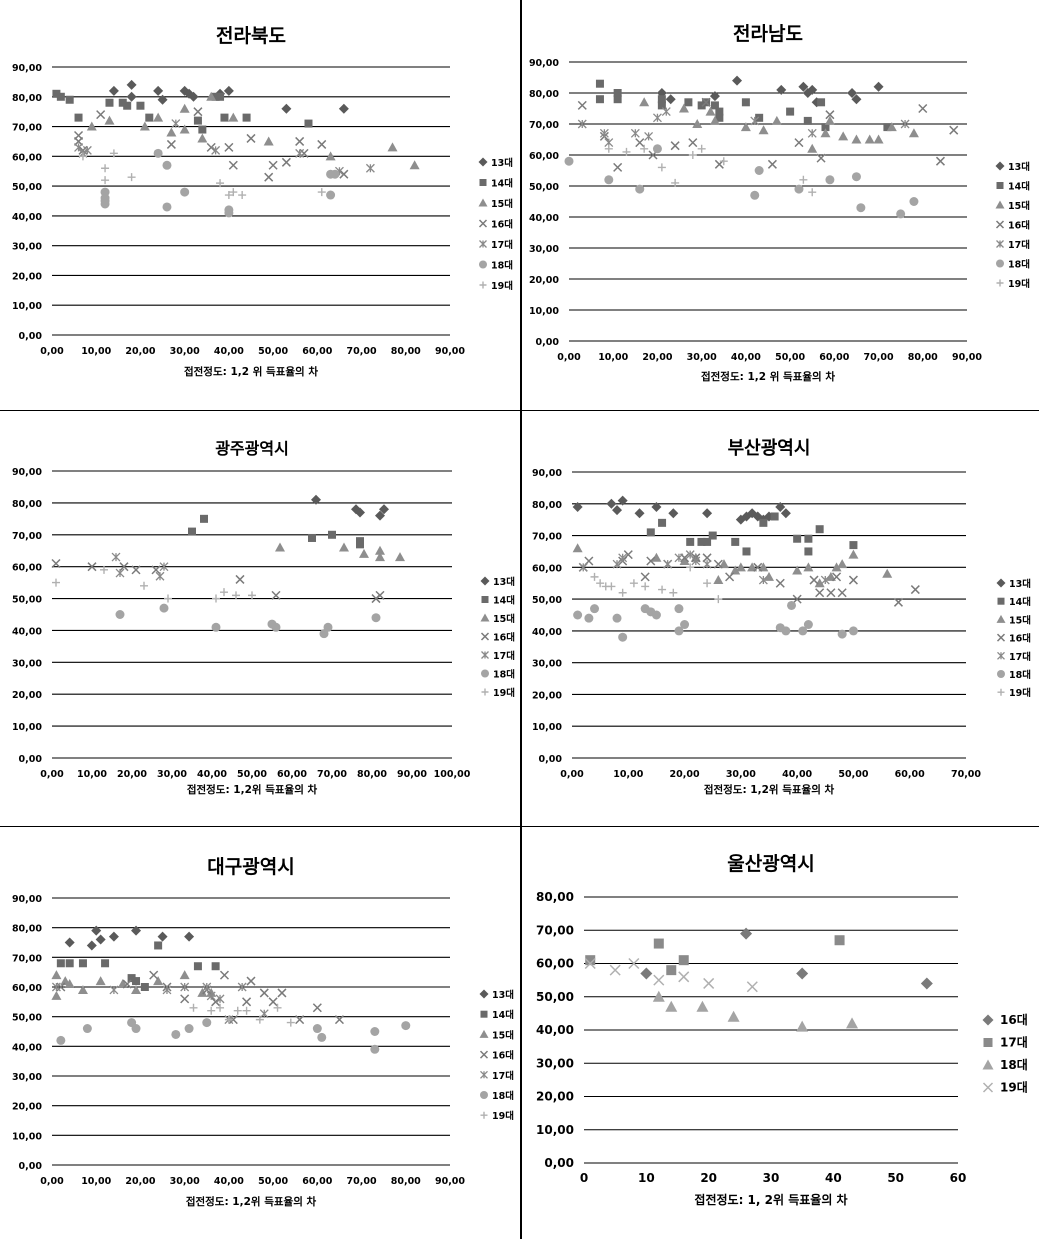 Image resolution: width=1039 pixels, height=1239 pixels. I want to click on legend-label: 13대, so click(502, 163).